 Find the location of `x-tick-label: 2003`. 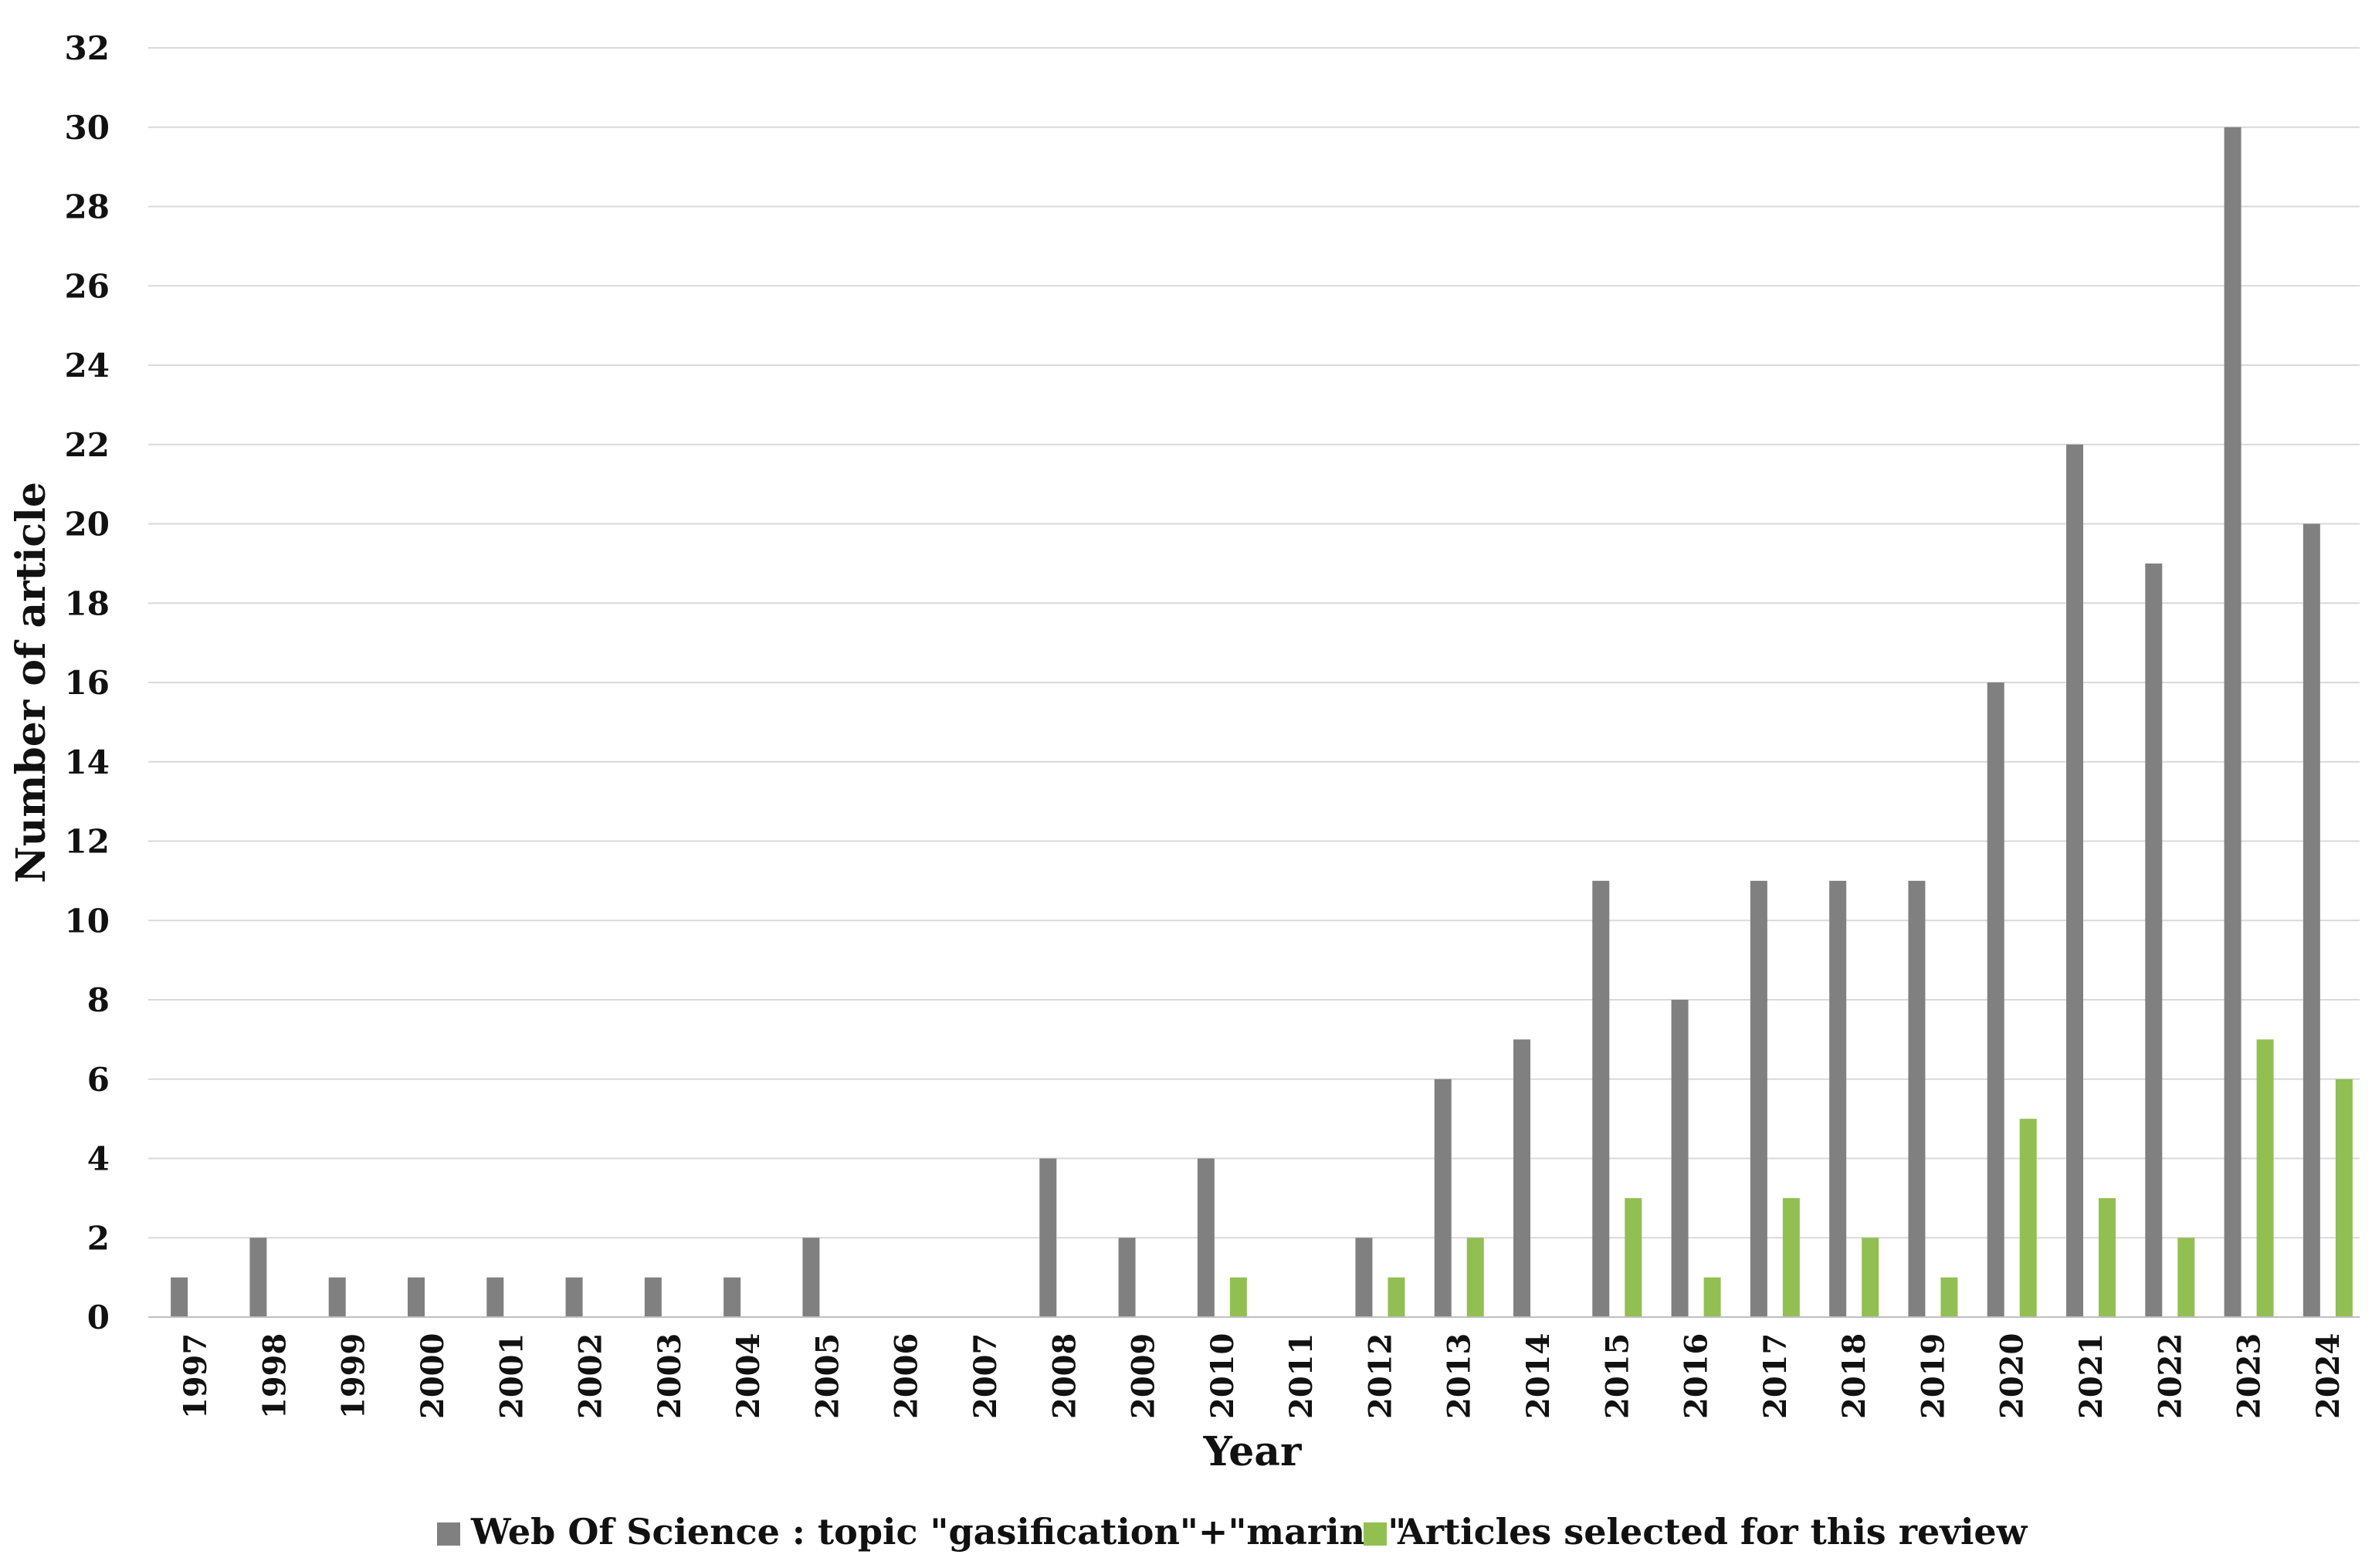

x-tick-label: 2003 is located at coordinates (670, 1376).